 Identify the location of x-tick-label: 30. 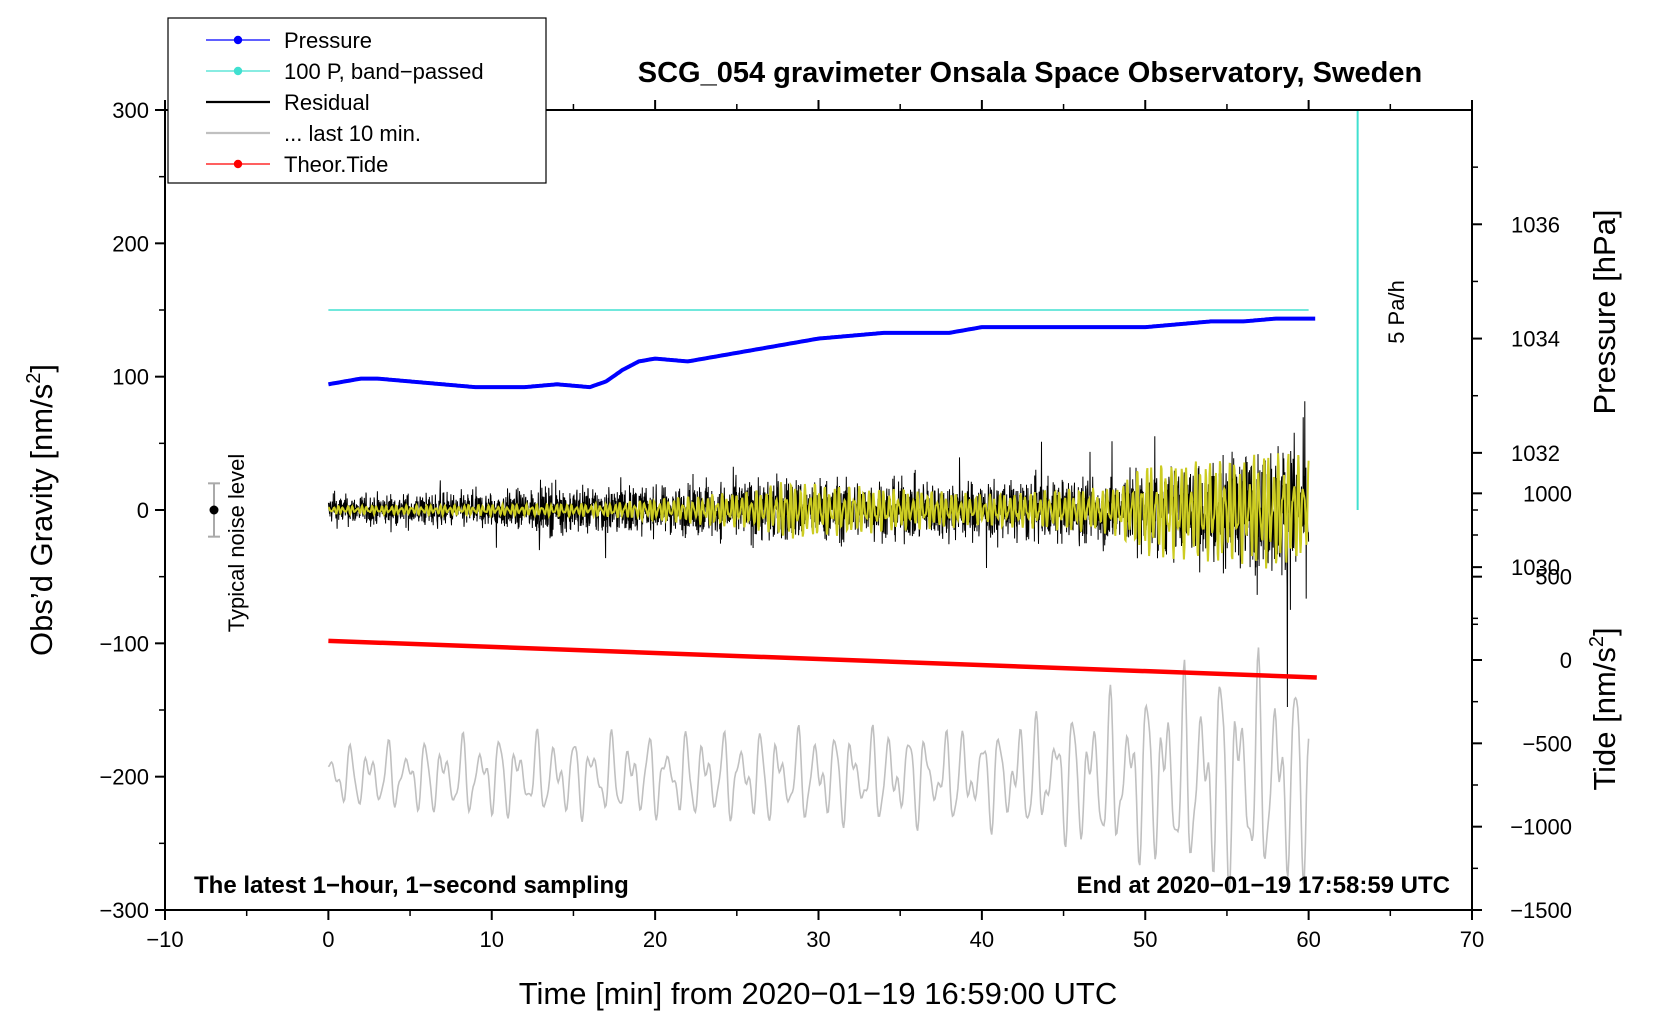
(818, 939).